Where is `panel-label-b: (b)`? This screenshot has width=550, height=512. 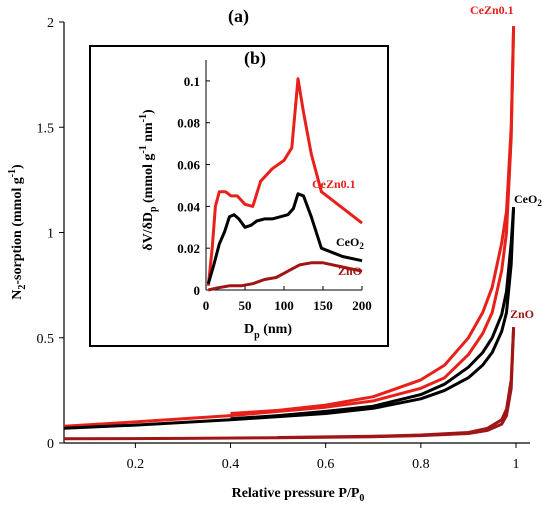 panel-label-b: (b) is located at coordinates (255, 58).